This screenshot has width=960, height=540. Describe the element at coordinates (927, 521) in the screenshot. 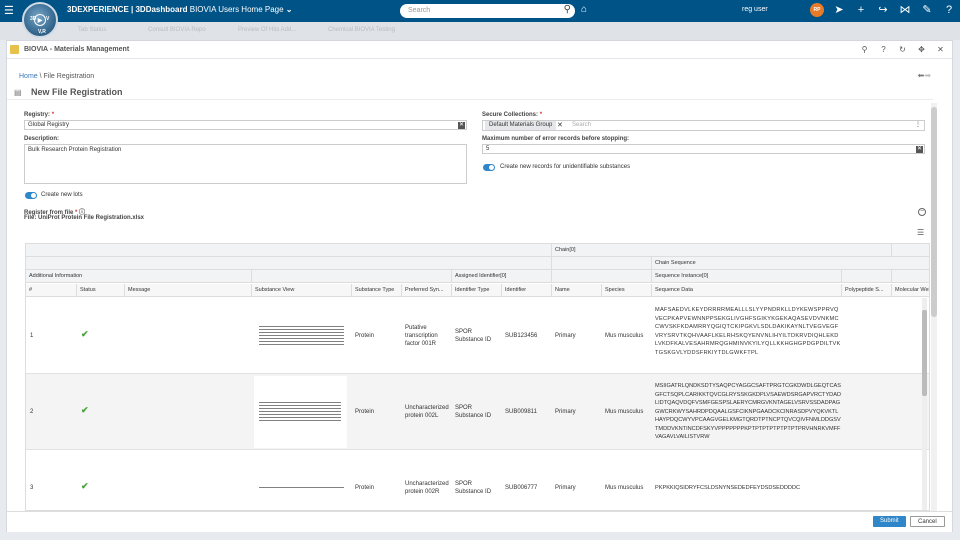

I see `cancel-button: Cancel` at that location.